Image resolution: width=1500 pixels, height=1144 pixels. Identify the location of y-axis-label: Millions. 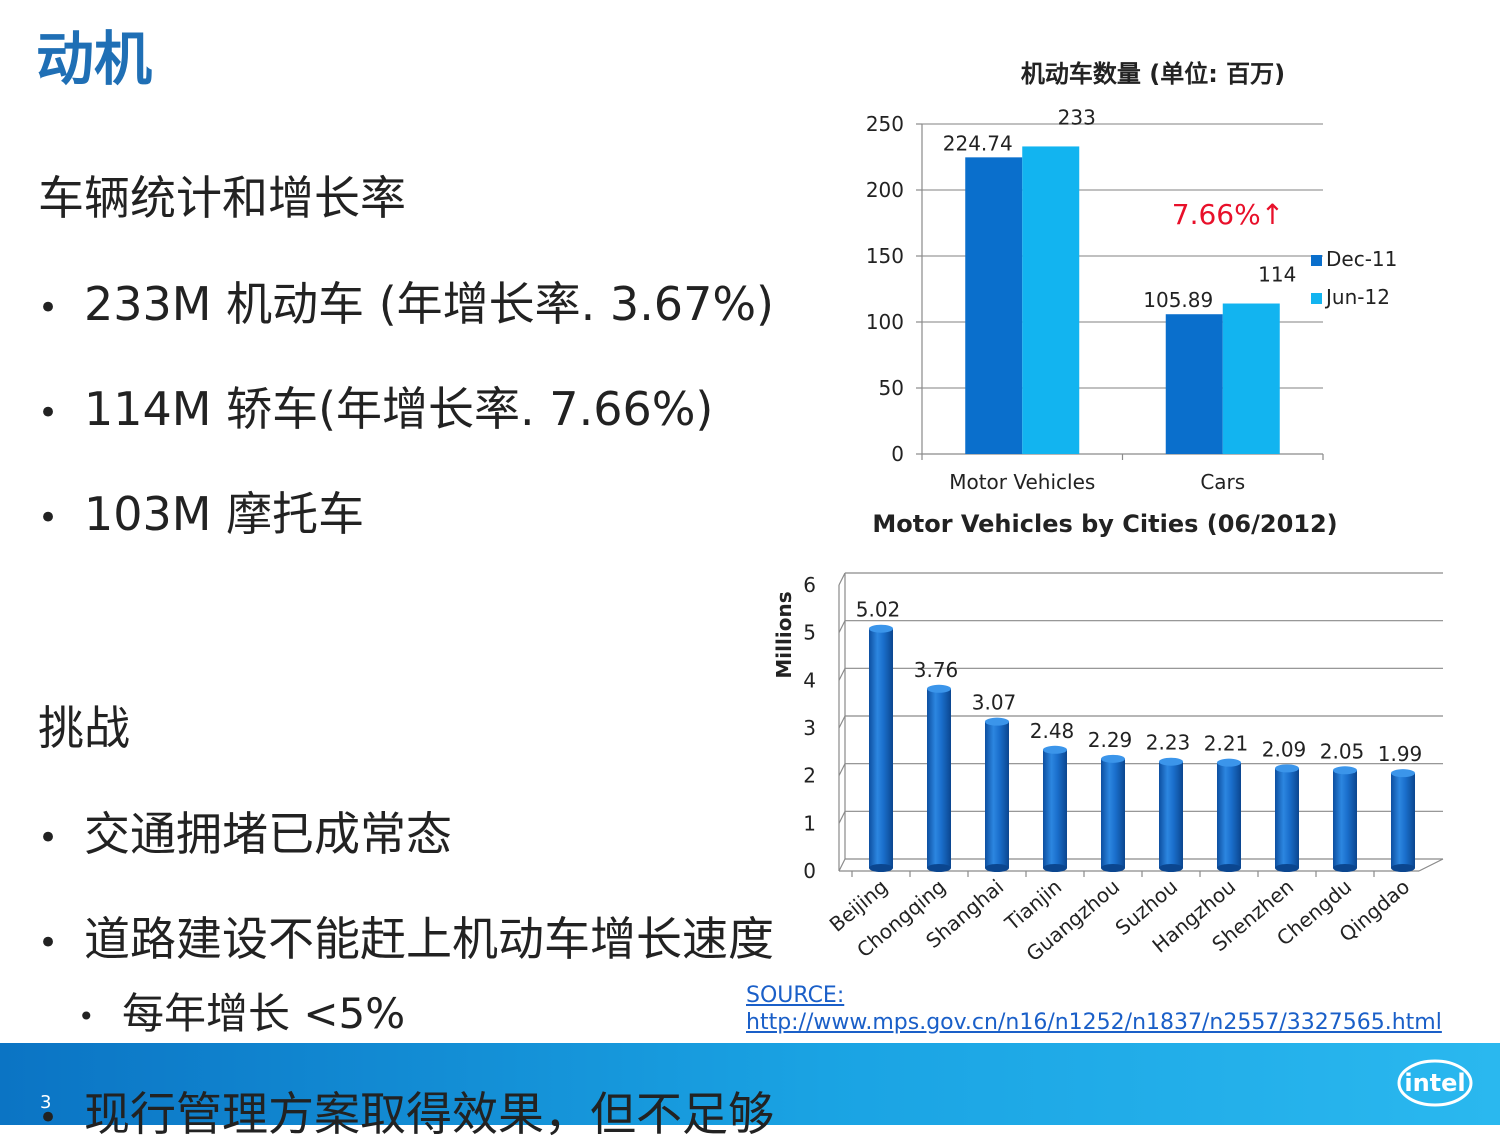
(784, 634).